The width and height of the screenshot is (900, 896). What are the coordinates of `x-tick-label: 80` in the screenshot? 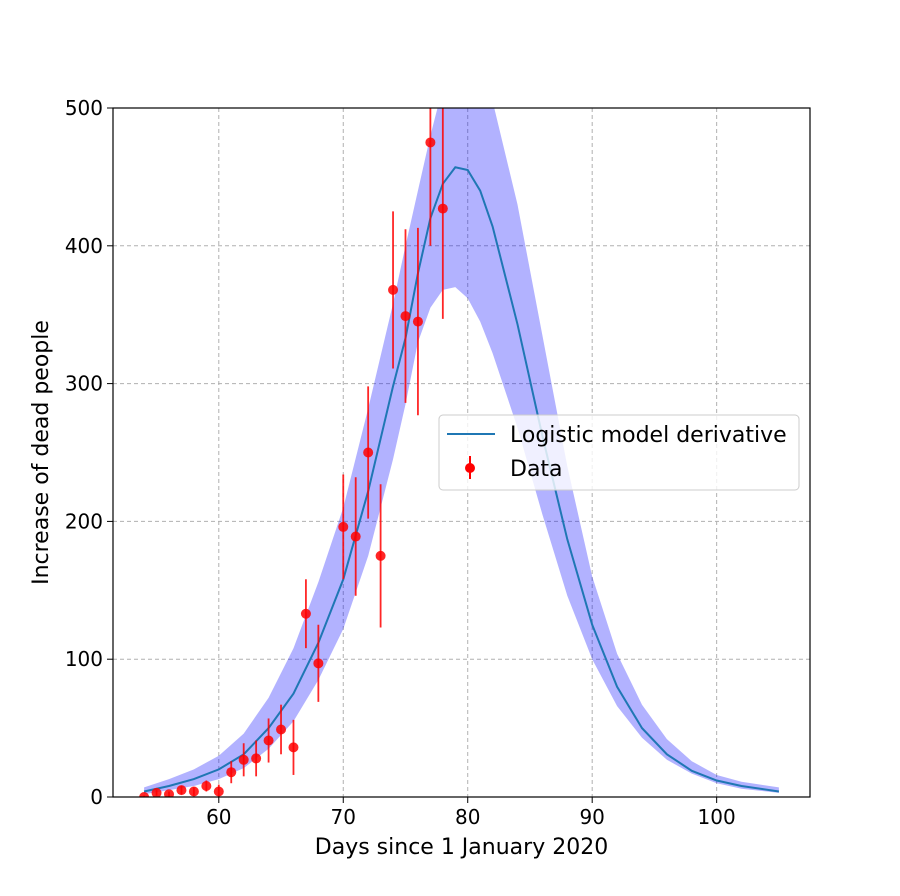 It's located at (467, 817).